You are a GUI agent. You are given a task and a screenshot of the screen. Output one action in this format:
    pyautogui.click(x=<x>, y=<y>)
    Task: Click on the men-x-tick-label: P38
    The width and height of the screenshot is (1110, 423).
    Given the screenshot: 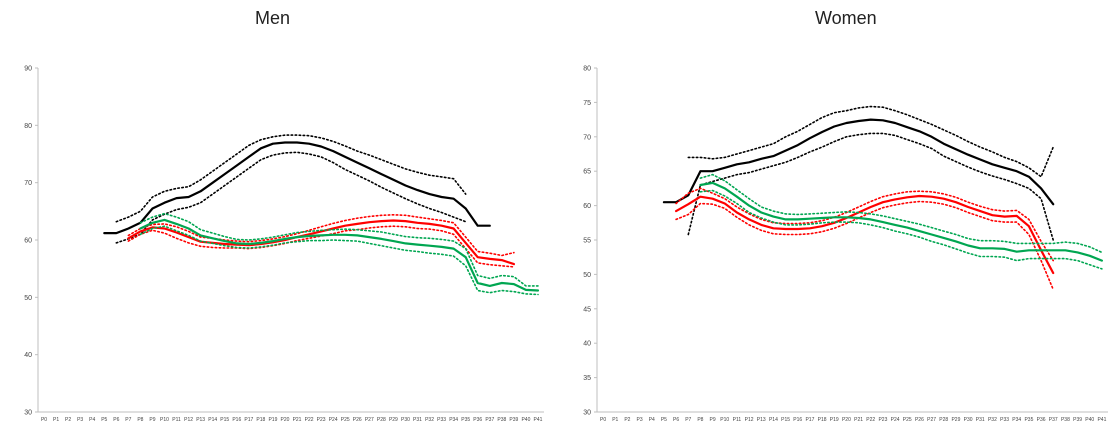 What is the action you would take?
    pyautogui.click(x=501, y=420)
    